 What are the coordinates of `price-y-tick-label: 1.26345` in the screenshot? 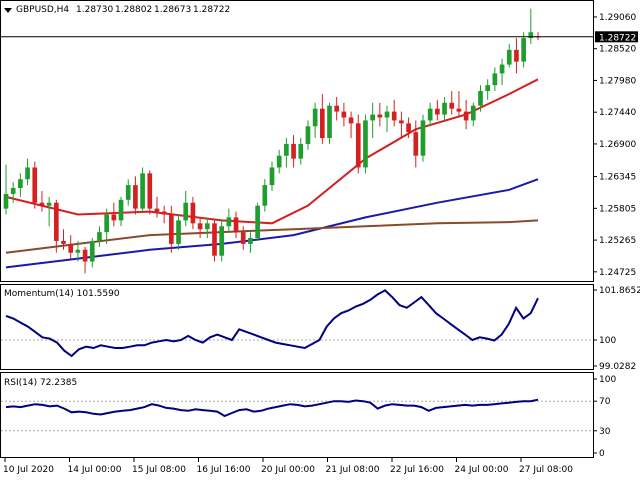 It's located at (617, 178).